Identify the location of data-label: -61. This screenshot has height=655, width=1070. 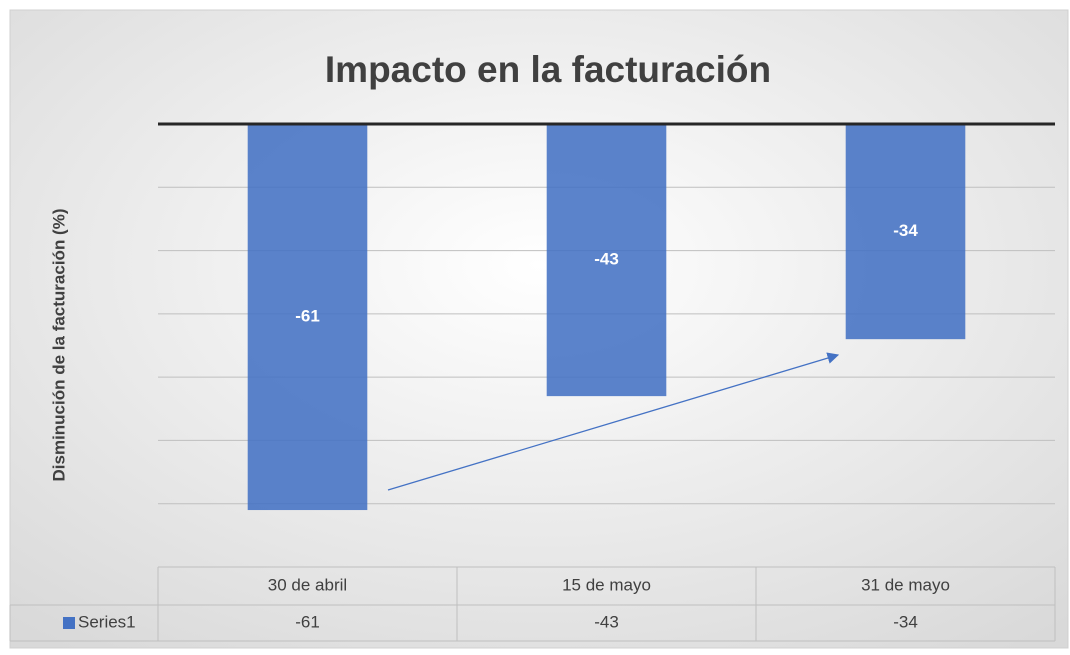
(307, 316).